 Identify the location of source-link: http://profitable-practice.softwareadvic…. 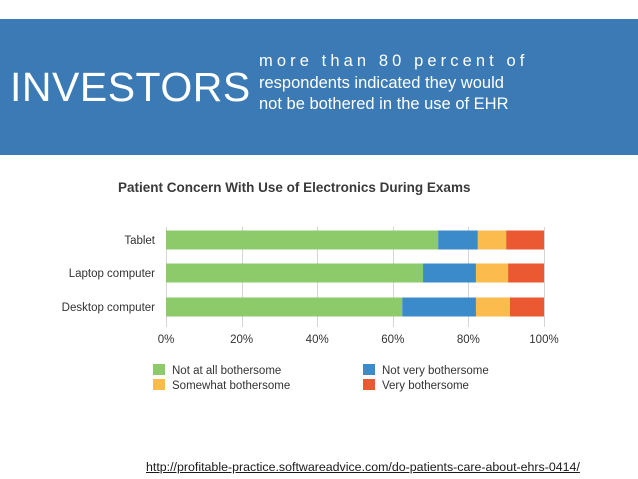
(363, 467).